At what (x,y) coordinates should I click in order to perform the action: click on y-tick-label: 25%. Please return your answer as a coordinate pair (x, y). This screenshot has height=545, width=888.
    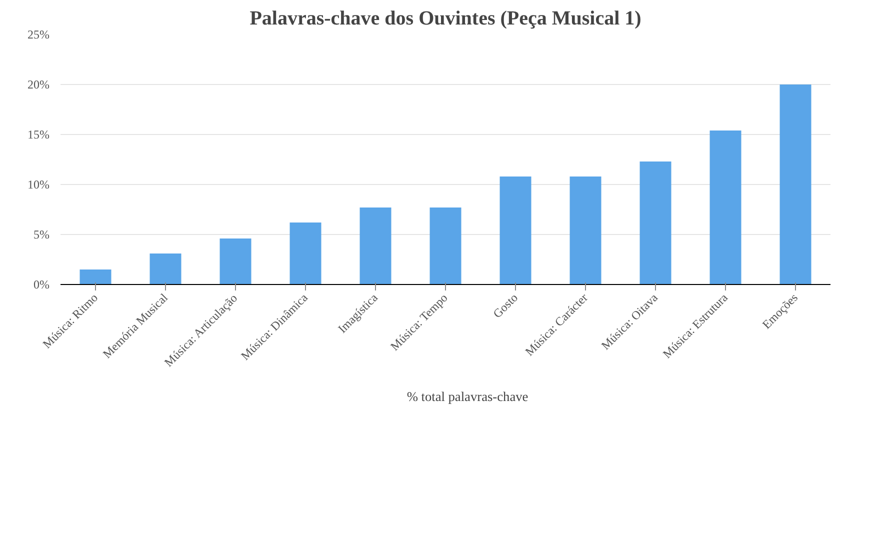
    Looking at the image, I should click on (39, 35).